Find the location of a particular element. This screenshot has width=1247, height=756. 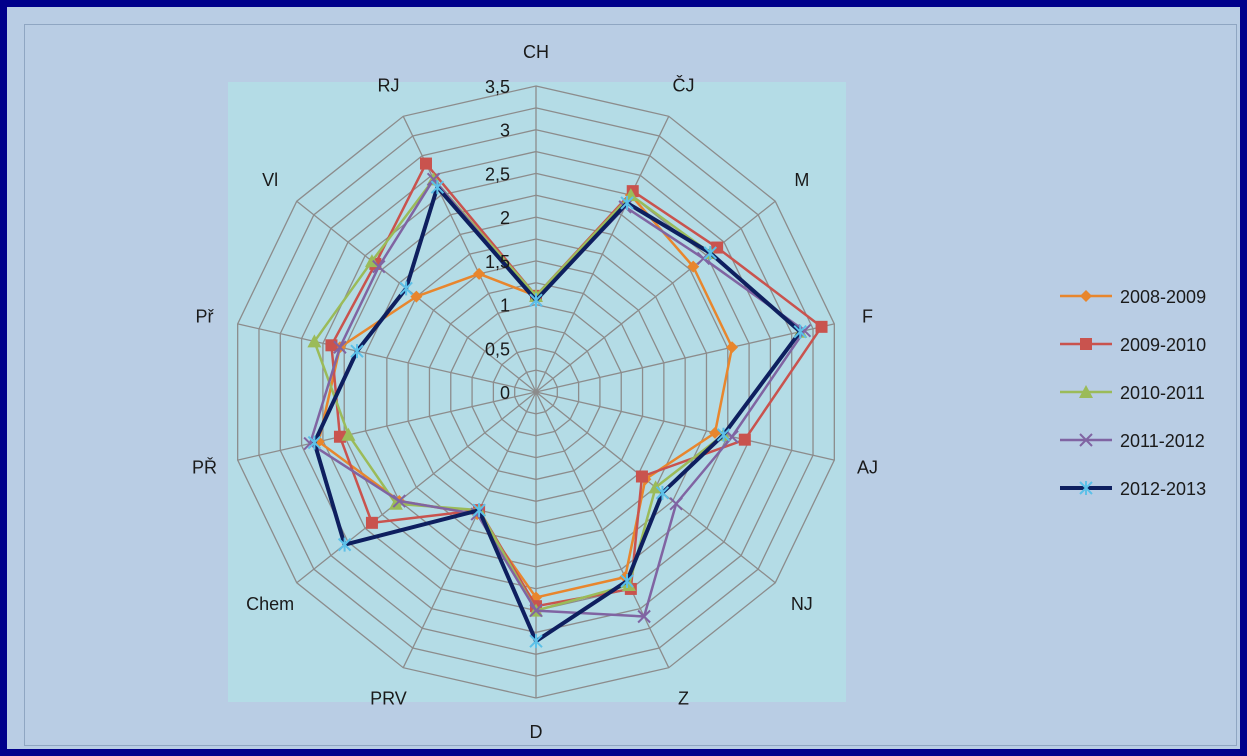

category-label: CH is located at coordinates (536, 52).